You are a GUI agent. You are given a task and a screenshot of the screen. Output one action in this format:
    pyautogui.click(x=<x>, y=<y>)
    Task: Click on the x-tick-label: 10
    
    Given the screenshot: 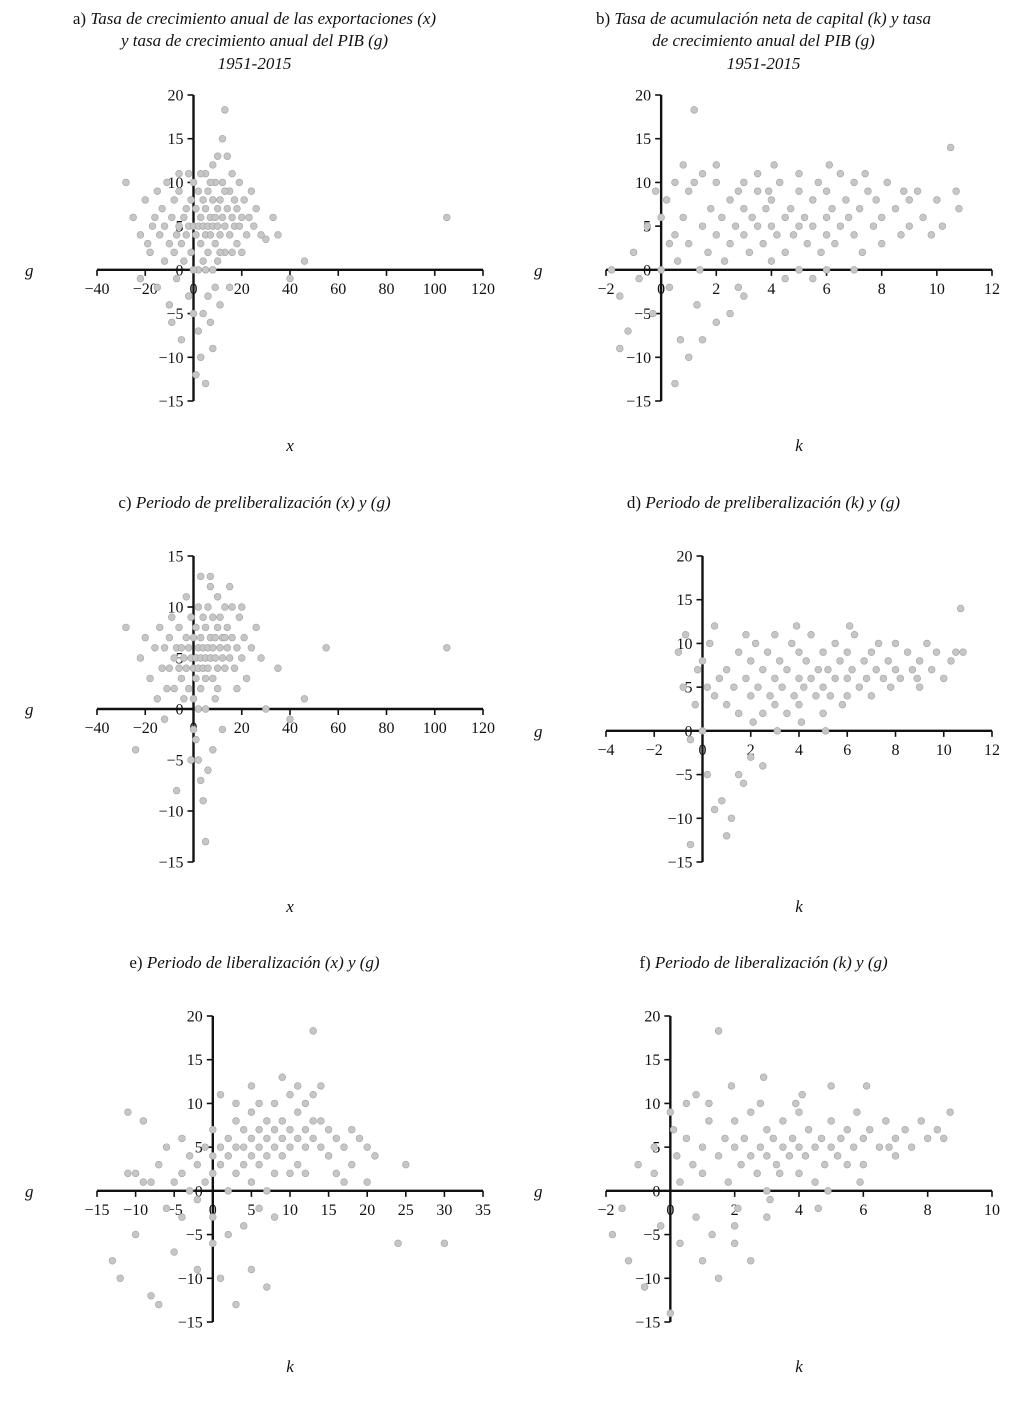 What is the action you would take?
    pyautogui.click(x=992, y=1210)
    